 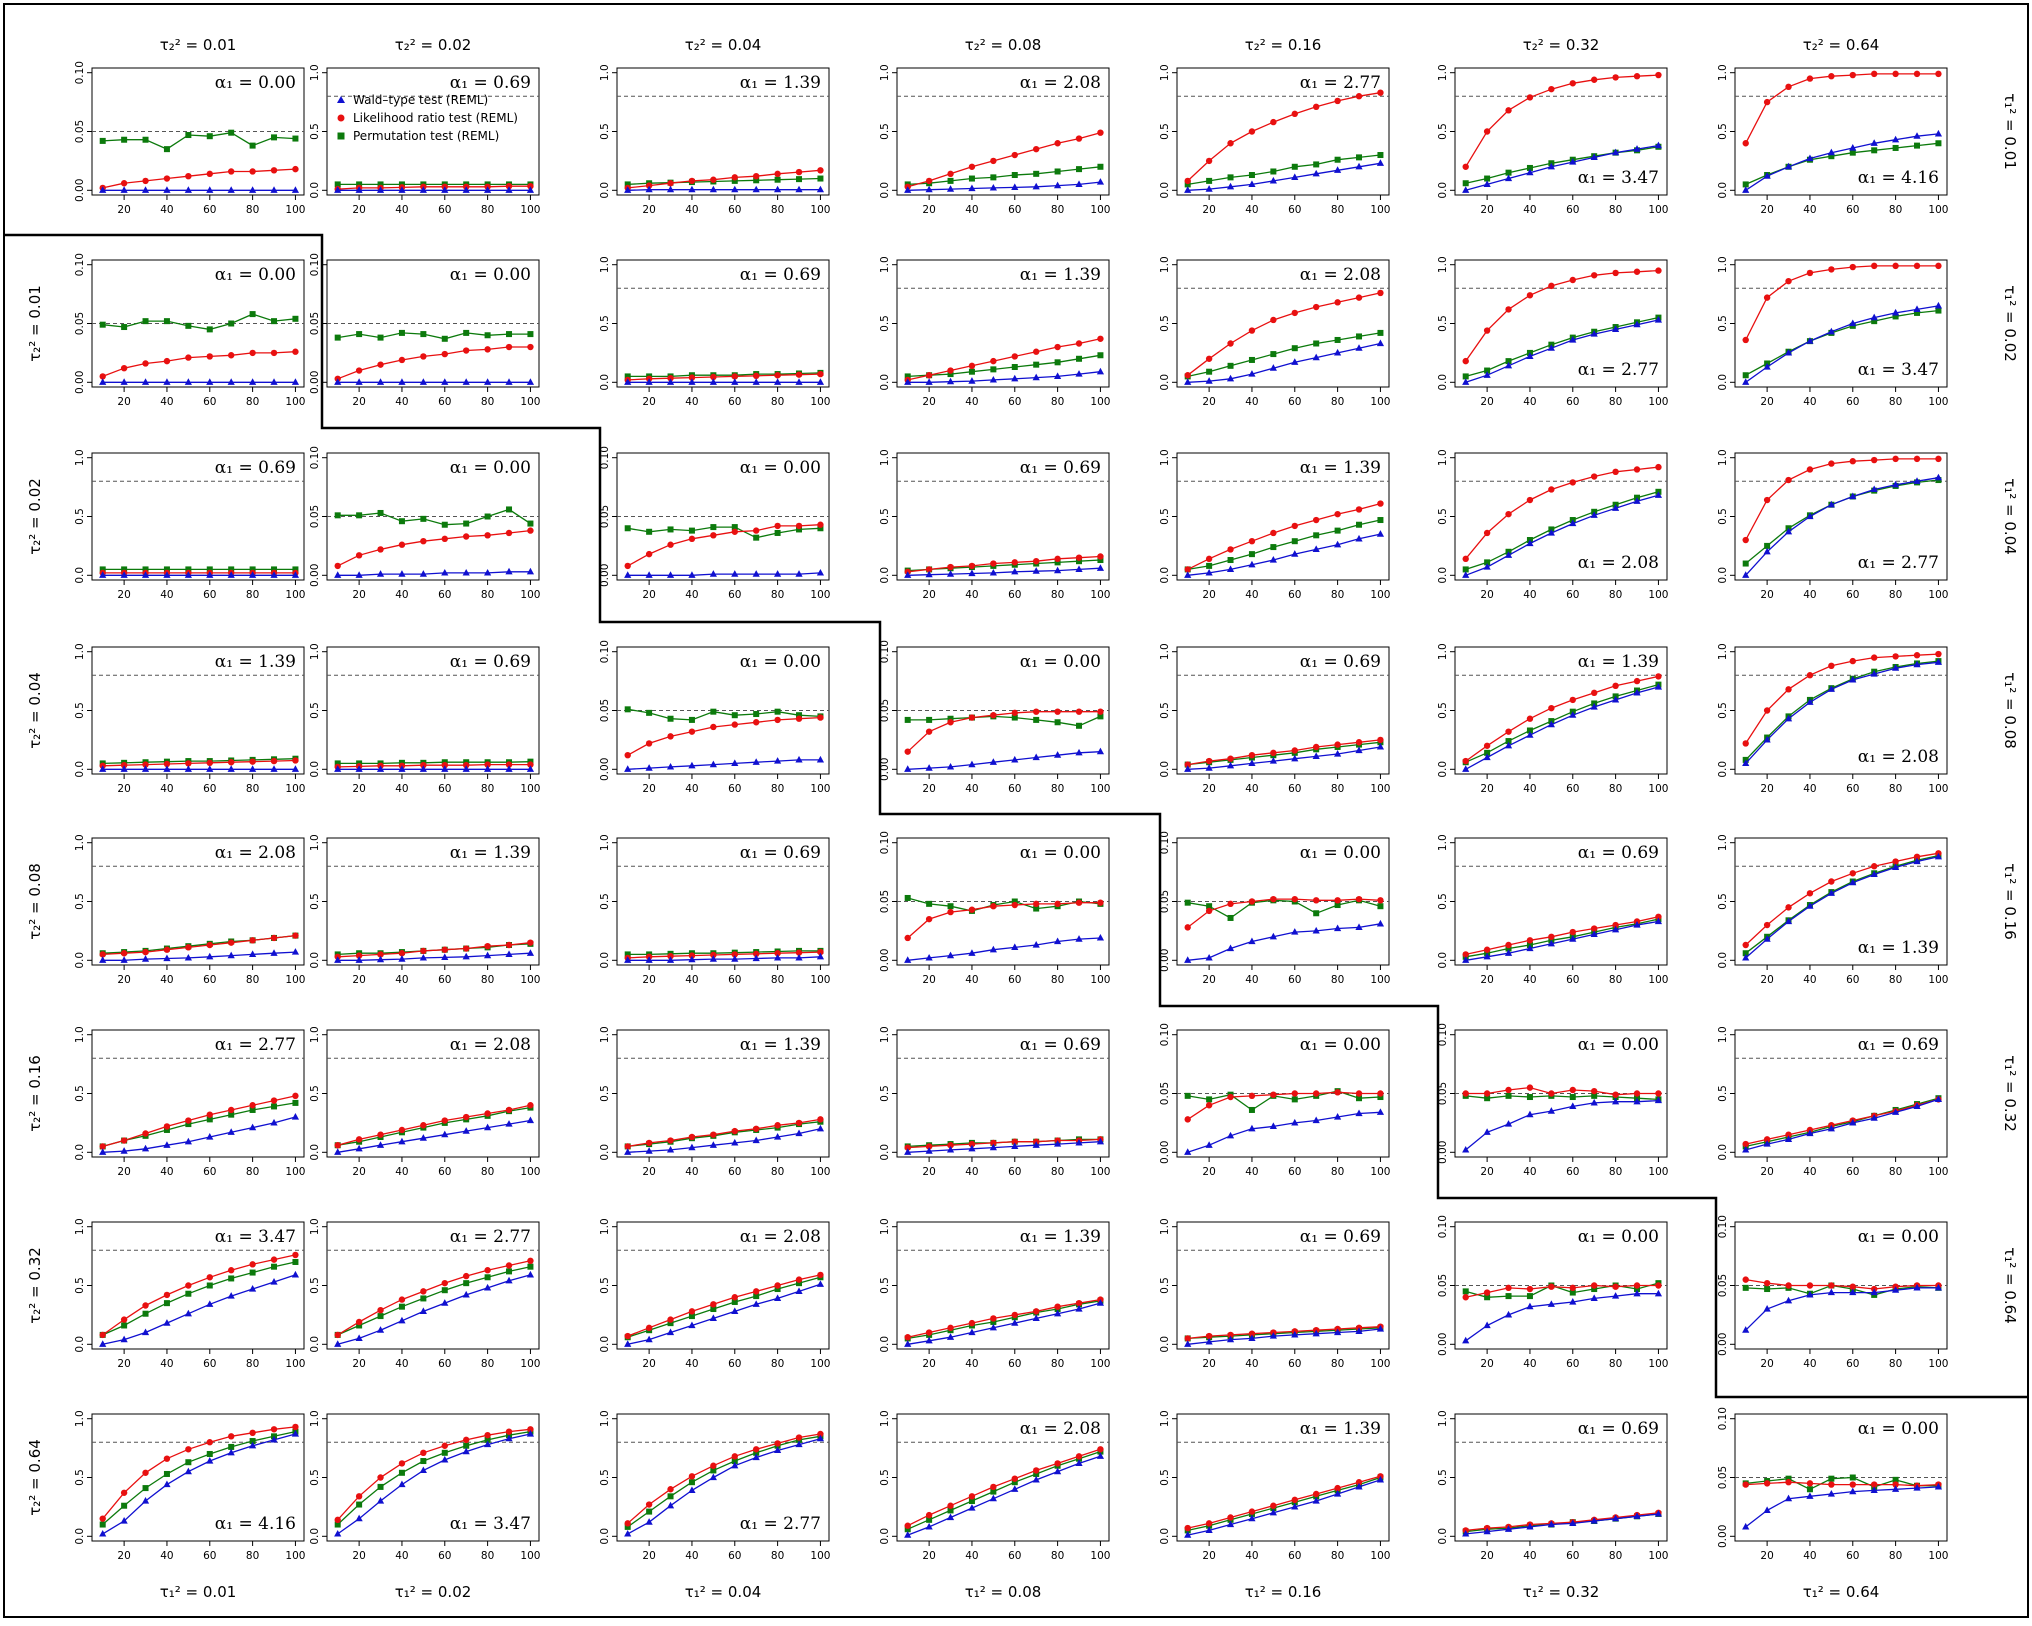 I want to click on alpha-annotation: α₁ = 4.16, so click(x=1898, y=178).